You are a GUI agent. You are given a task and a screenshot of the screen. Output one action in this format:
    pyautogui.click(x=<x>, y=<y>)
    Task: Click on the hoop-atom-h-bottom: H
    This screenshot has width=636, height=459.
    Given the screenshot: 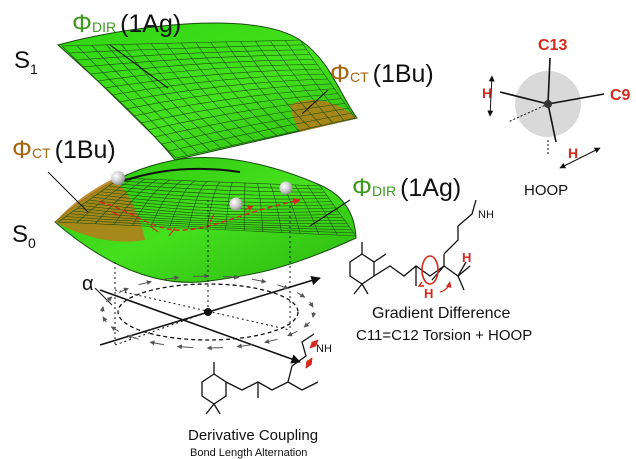 What is the action you would take?
    pyautogui.click(x=573, y=153)
    